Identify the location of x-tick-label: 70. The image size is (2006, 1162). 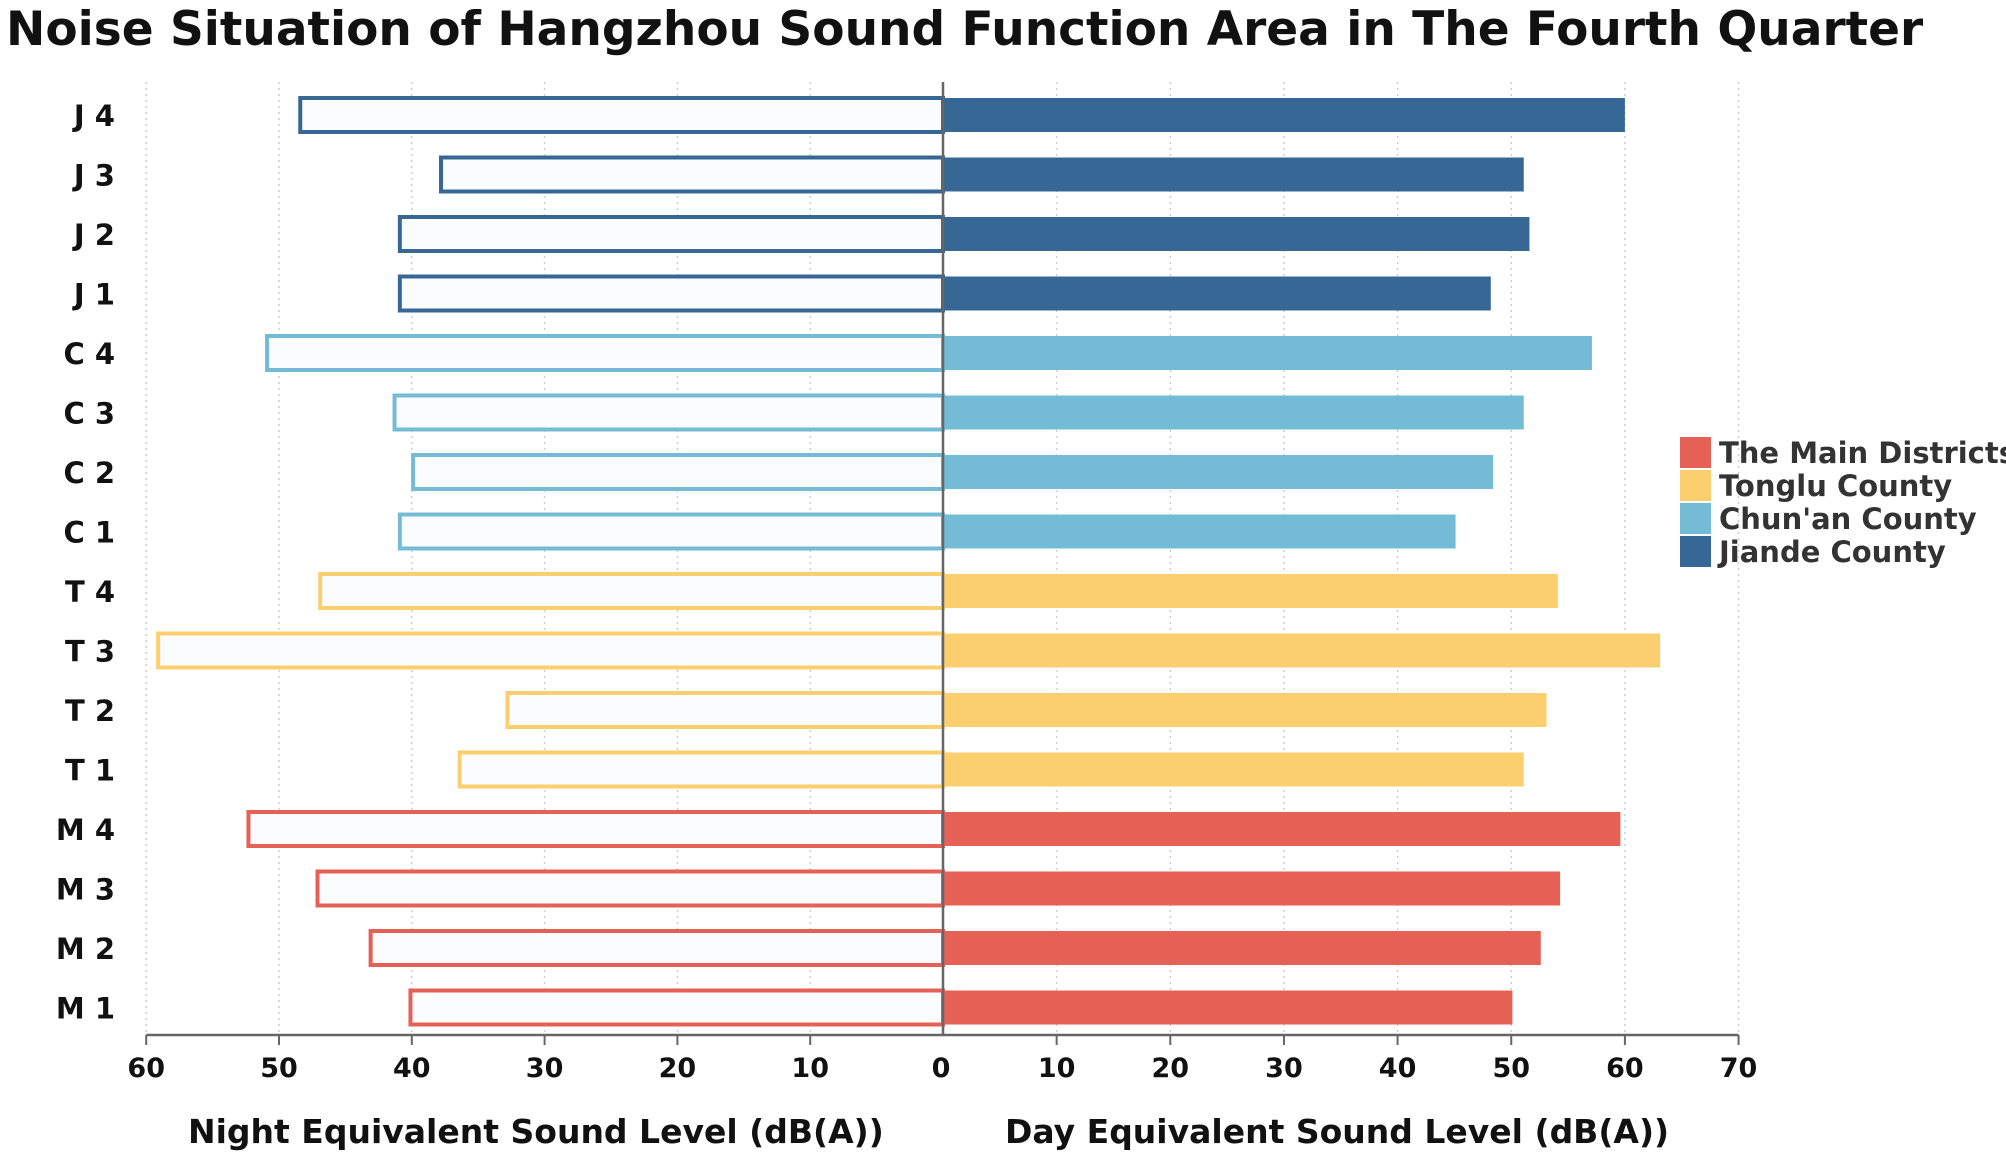
(1739, 1068).